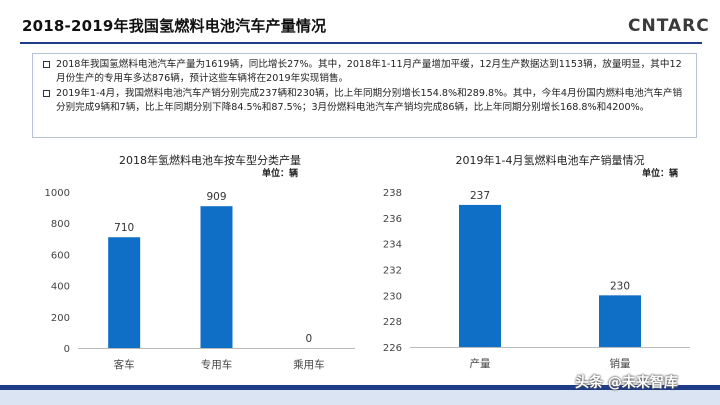 The height and width of the screenshot is (405, 720). Describe the element at coordinates (308, 339) in the screenshot. I see `chart1-data-label: 0` at that location.